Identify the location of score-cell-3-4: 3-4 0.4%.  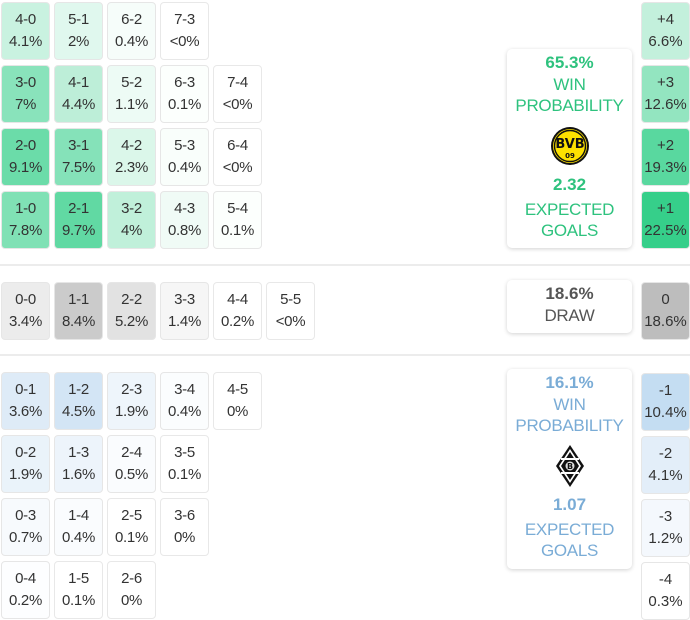
(184, 401).